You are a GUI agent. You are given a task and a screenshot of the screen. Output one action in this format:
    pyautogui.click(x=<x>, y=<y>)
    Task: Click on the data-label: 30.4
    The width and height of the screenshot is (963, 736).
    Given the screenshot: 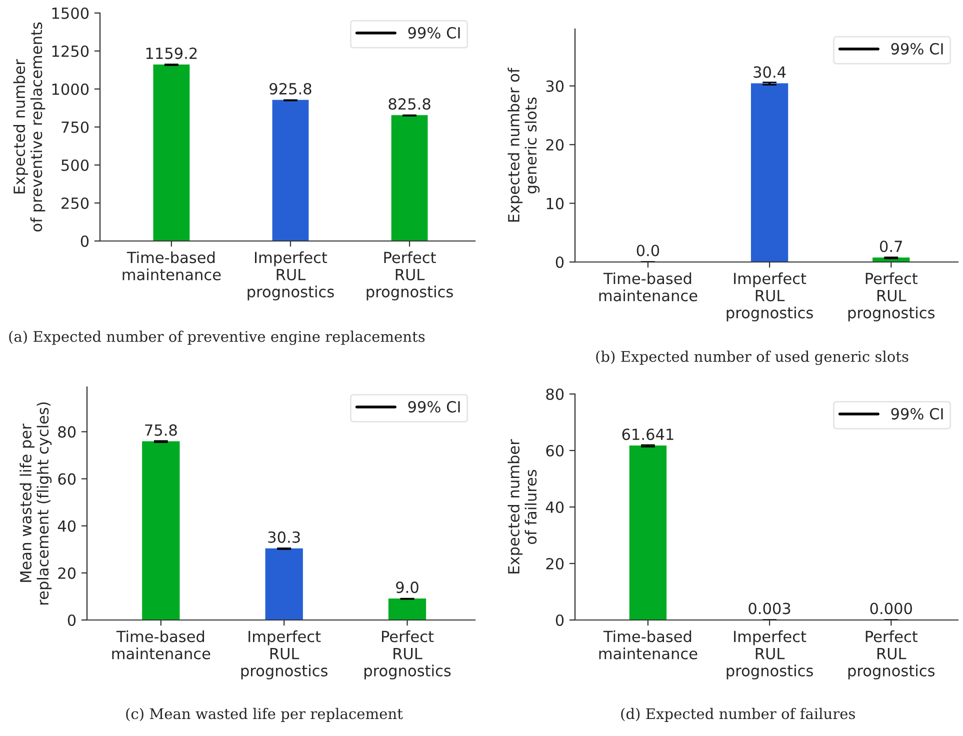 What is the action you would take?
    pyautogui.click(x=770, y=72)
    